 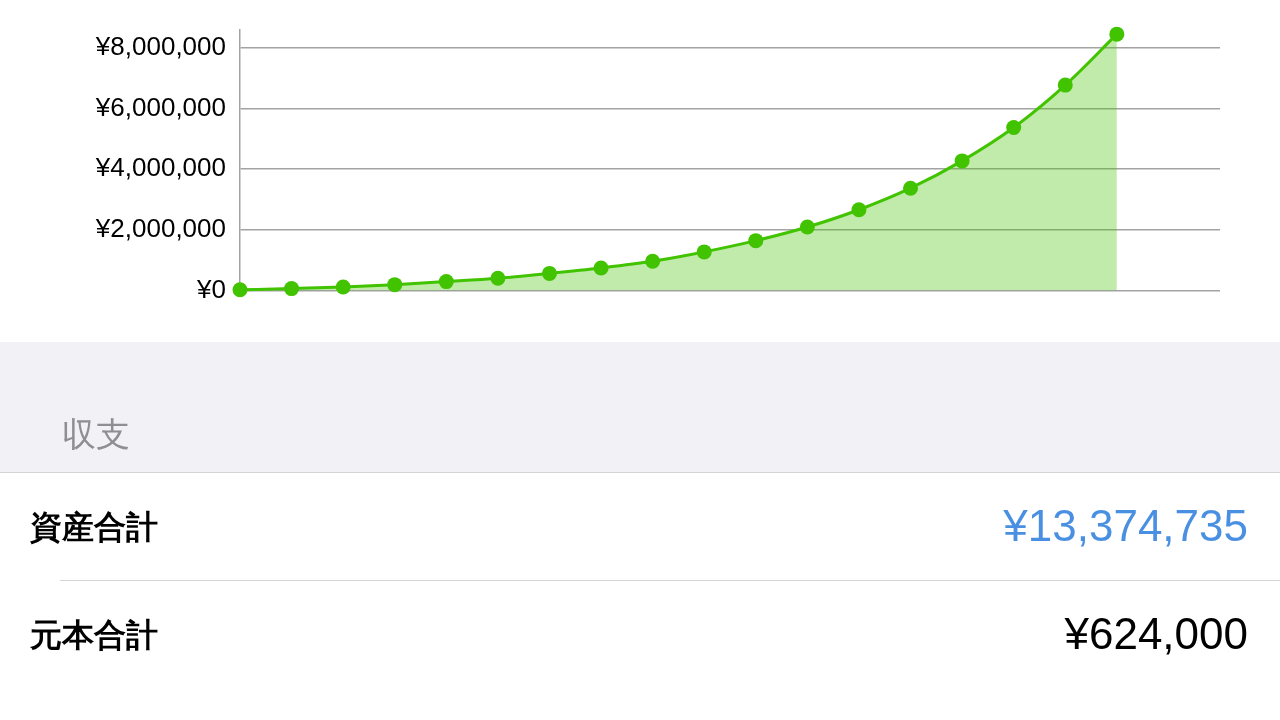 I want to click on y-tick-label: ¥2,000,000, so click(x=160, y=227).